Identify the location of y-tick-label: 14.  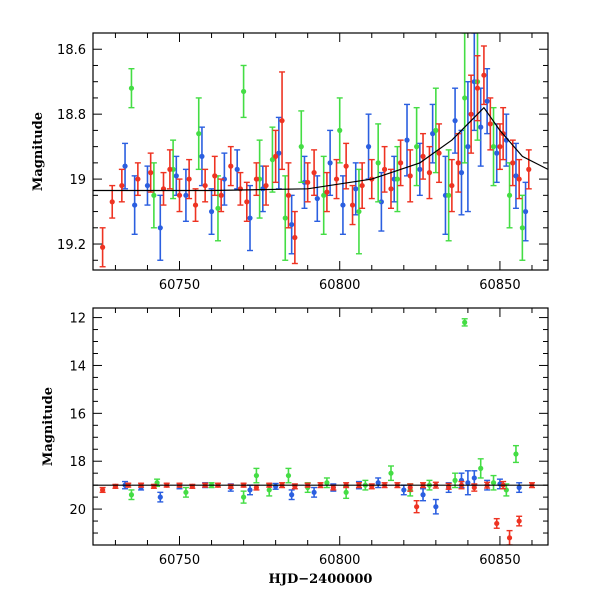
(77, 366).